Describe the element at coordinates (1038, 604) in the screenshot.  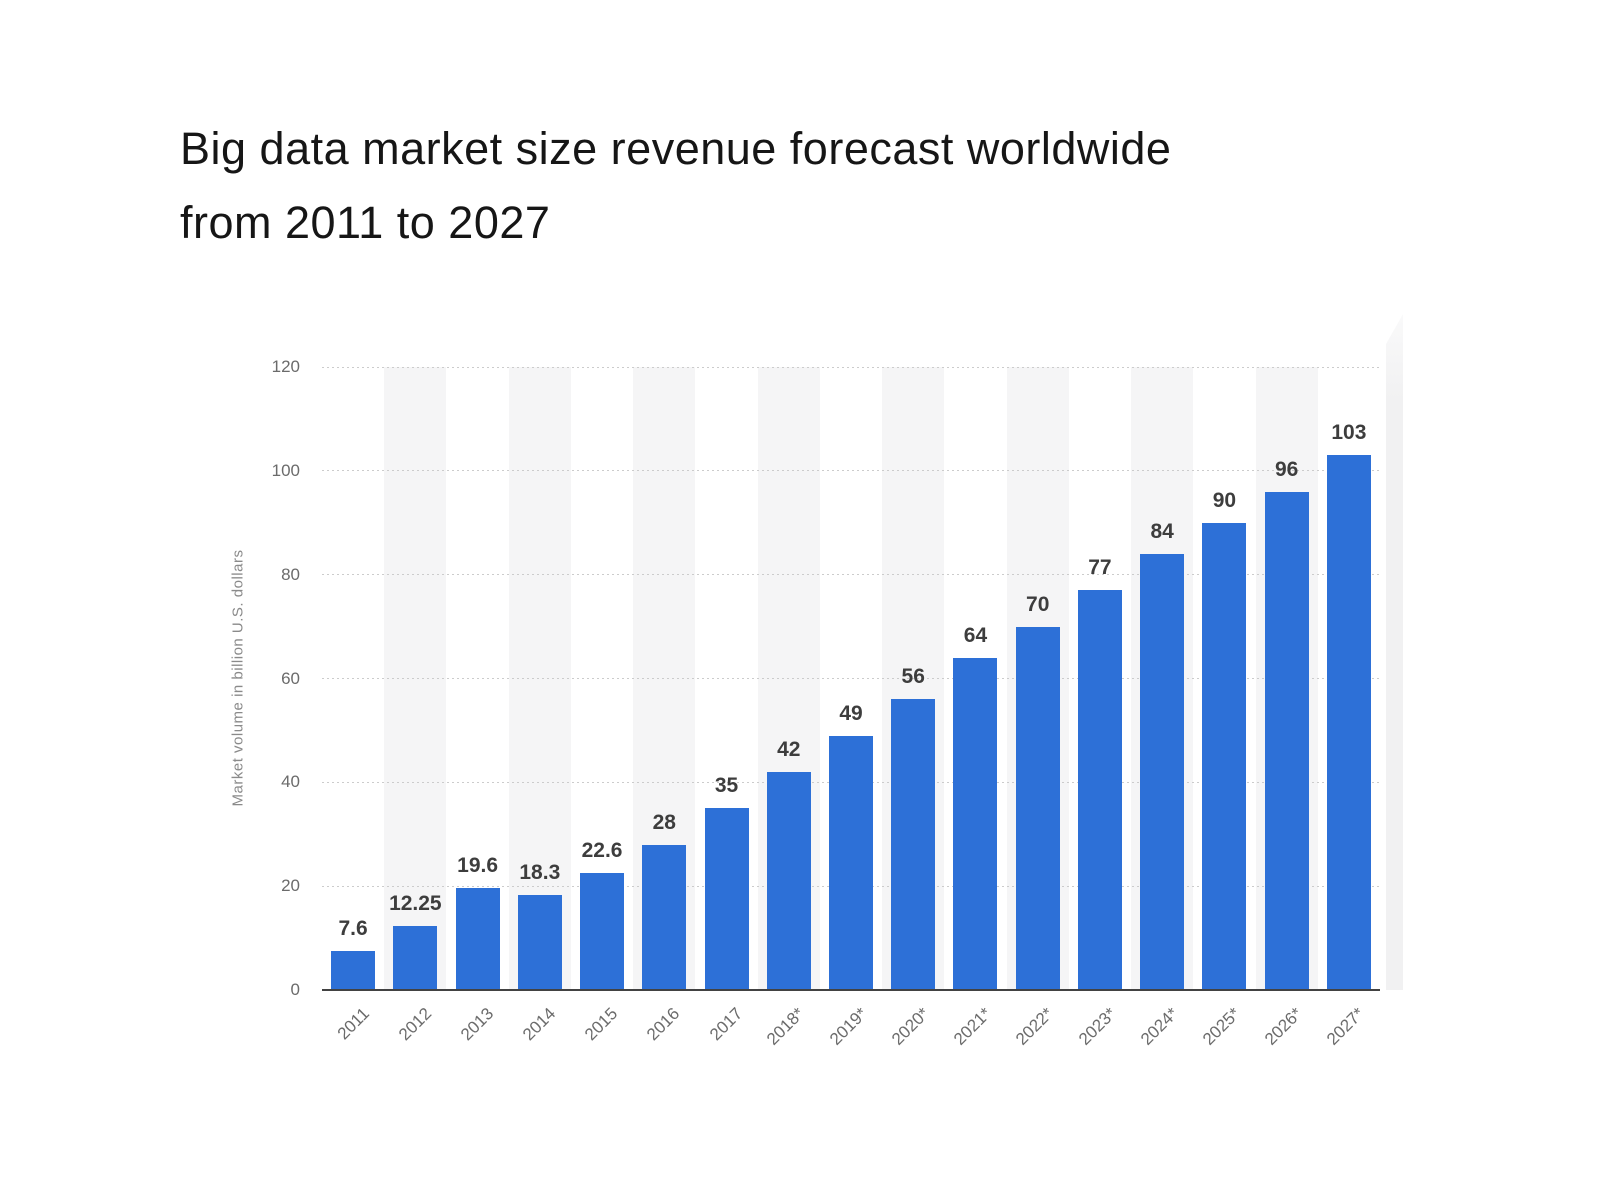
I see `bar-value-2022: 70` at that location.